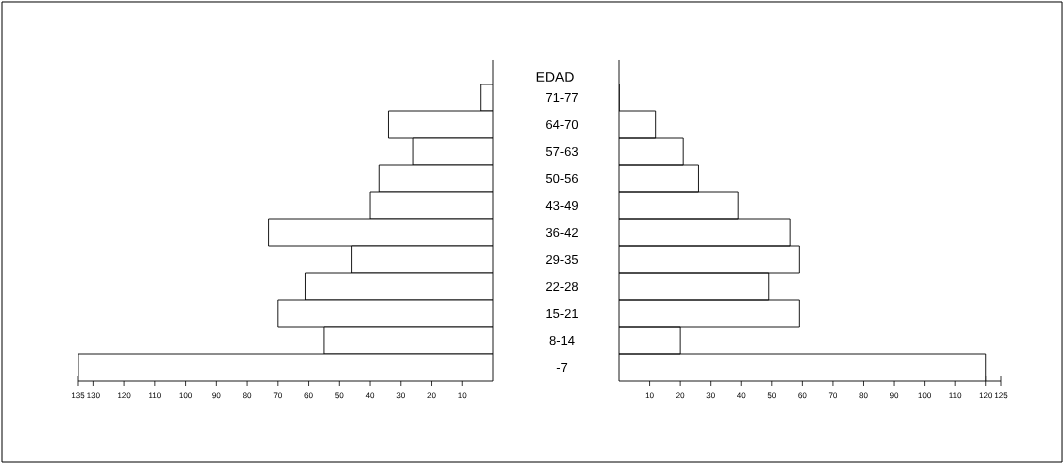  Describe the element at coordinates (561, 205) in the screenshot. I see `y-tick-label: 43-49` at that location.